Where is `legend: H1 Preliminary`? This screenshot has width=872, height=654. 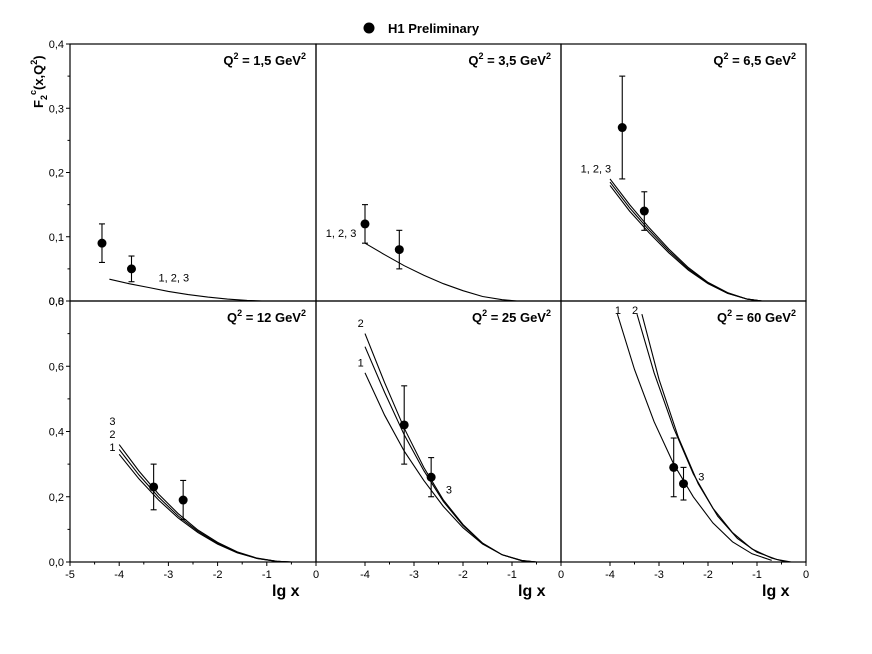 legend: H1 Preliminary is located at coordinates (421, 28).